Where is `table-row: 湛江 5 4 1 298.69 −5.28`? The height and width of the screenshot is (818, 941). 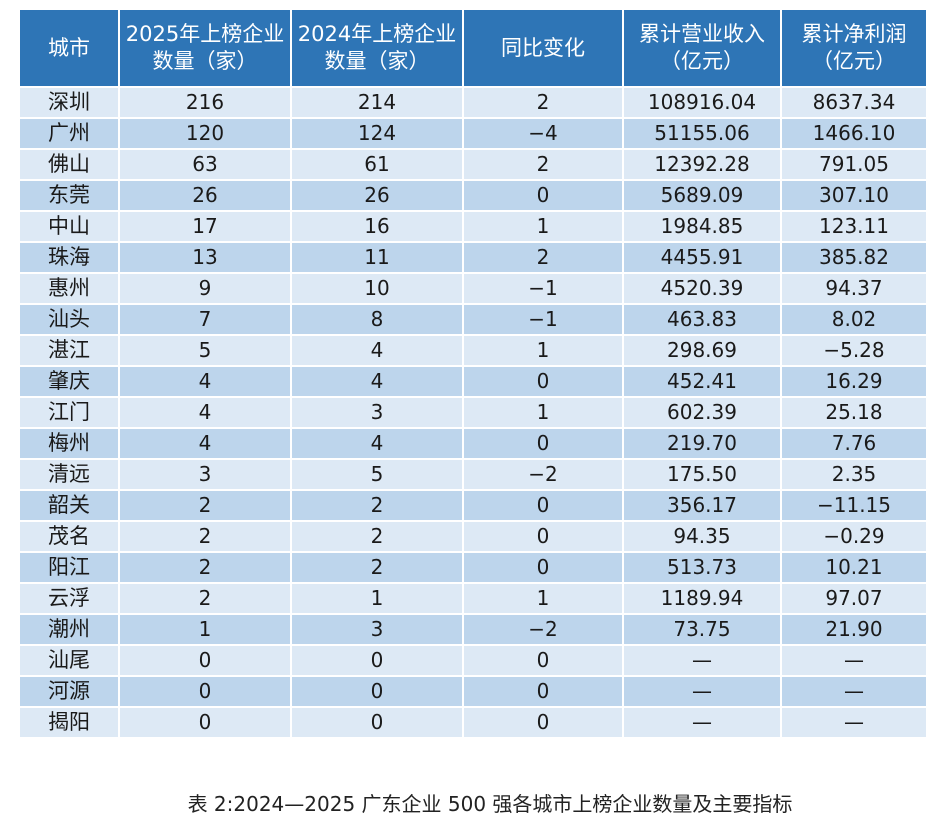 table-row: 湛江 5 4 1 298.69 −5.28 is located at coordinates (473, 350).